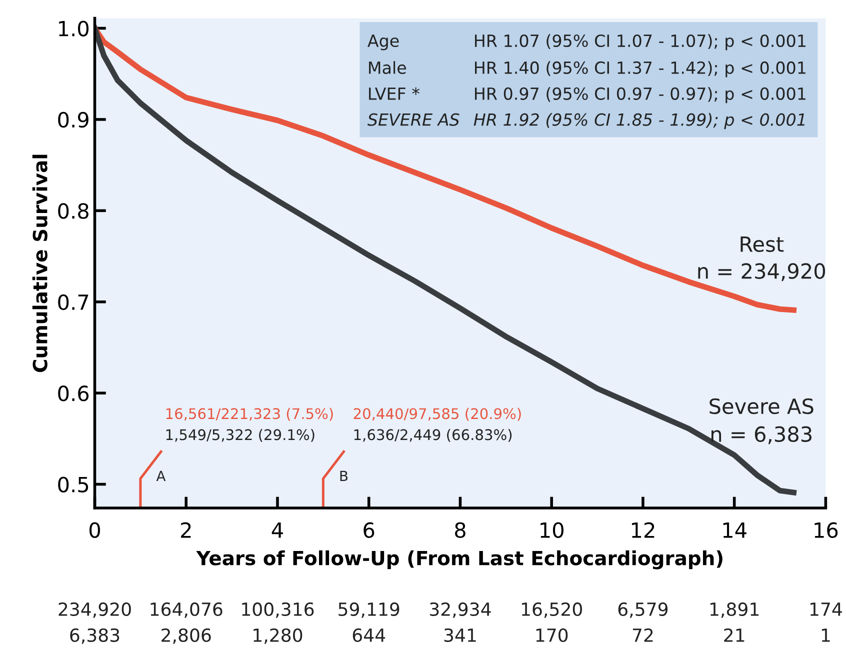  I want to click on y-tick-label: 0.6, so click(73, 394).